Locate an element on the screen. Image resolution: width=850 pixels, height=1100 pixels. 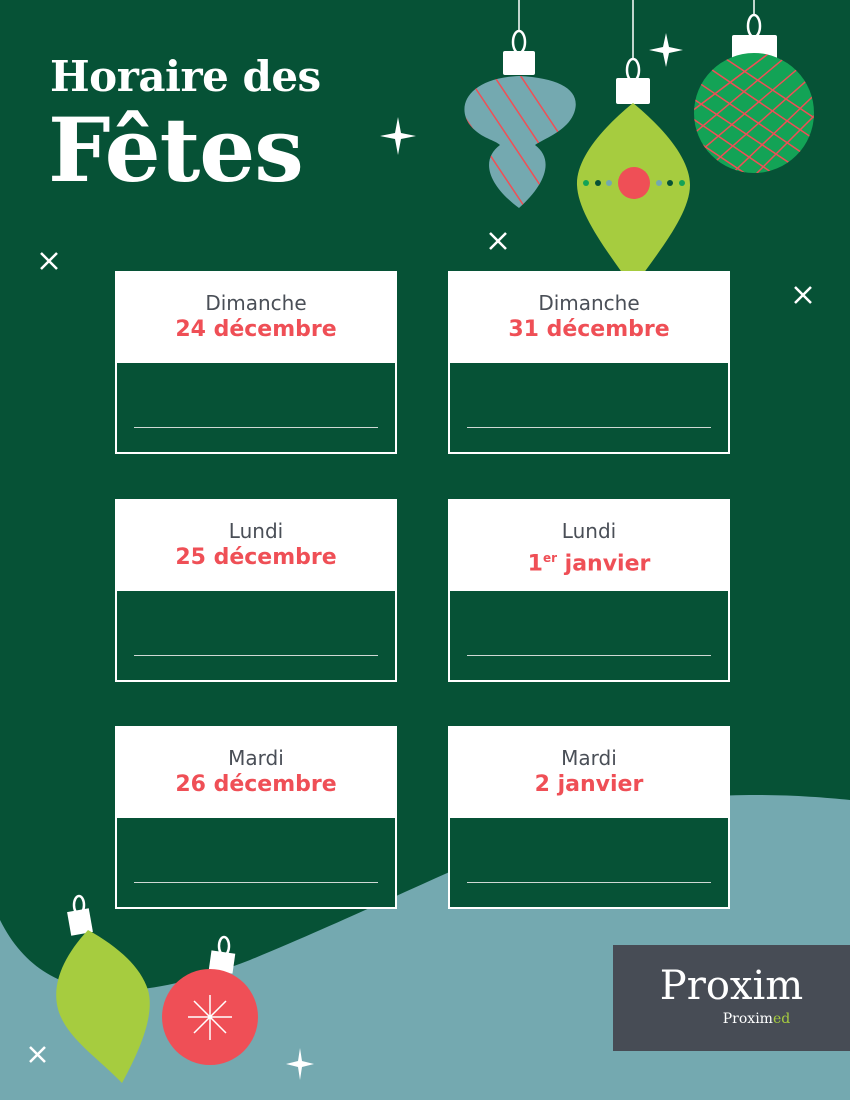
card-date: 24 décembre is located at coordinates (256, 329).